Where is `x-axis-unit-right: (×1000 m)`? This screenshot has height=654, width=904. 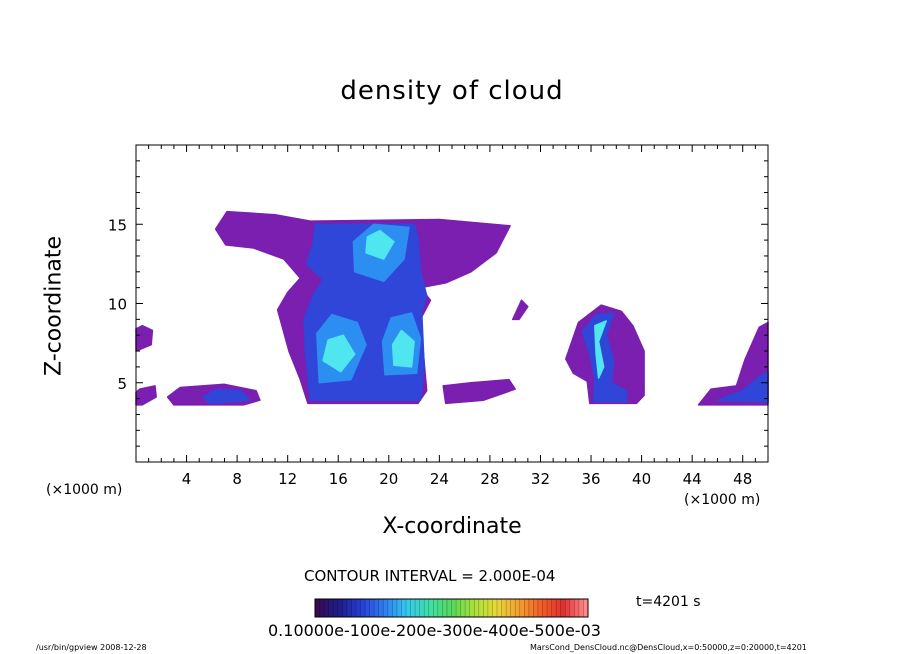
x-axis-unit-right: (×1000 m) is located at coordinates (722, 500).